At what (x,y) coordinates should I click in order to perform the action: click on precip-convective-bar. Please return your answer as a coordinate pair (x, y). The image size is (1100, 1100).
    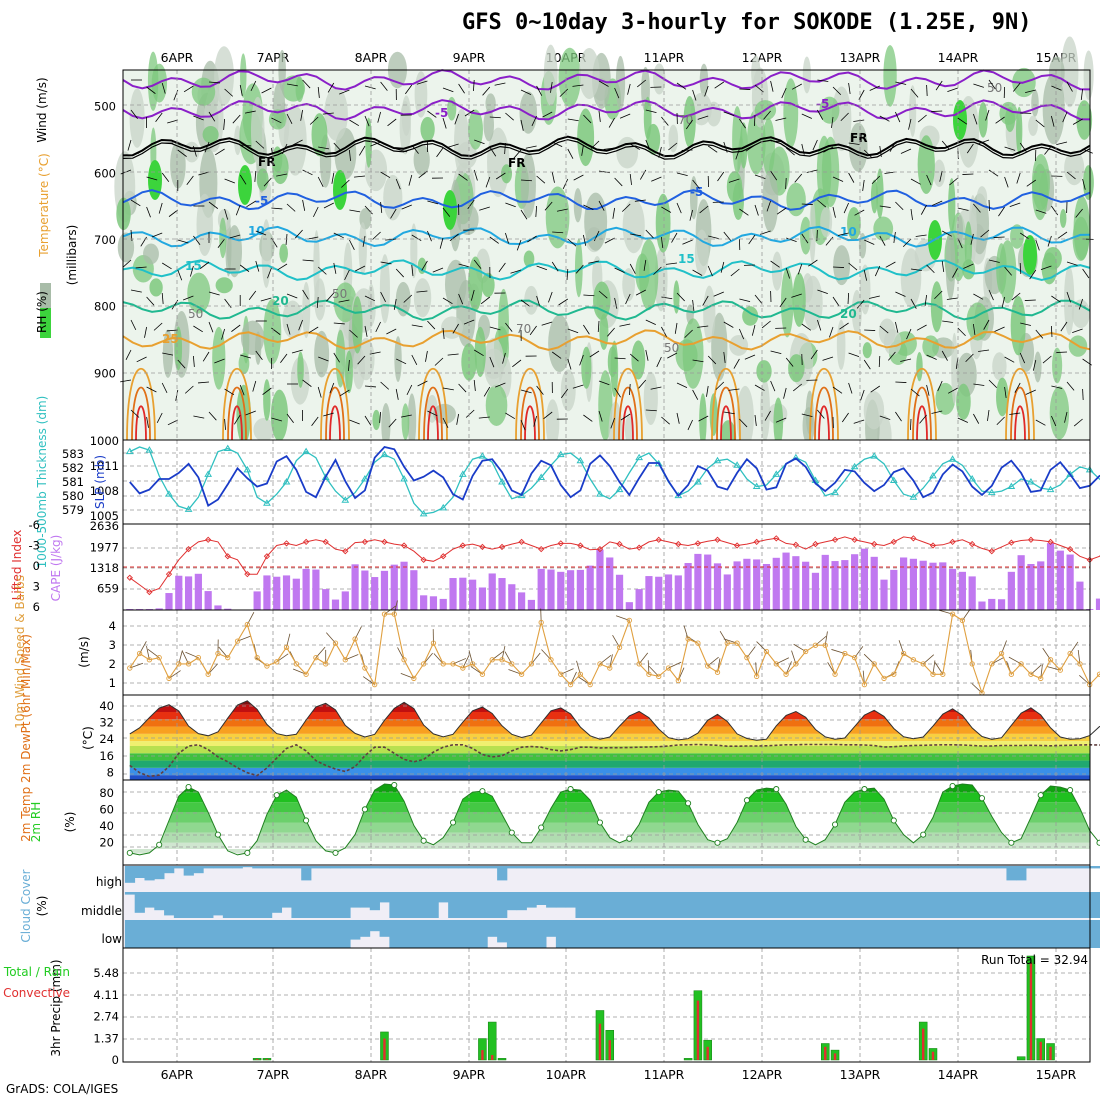
    Looking at the image, I should click on (492, 1057).